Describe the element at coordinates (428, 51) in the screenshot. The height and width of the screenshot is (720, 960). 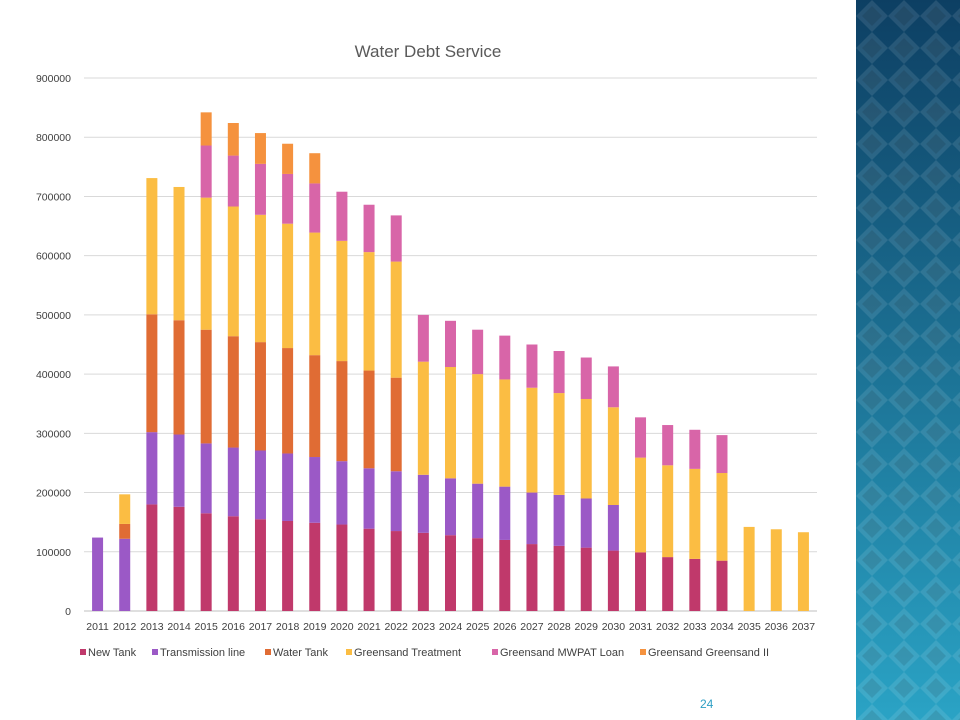
I see `chart-title: Water Debt Service` at that location.